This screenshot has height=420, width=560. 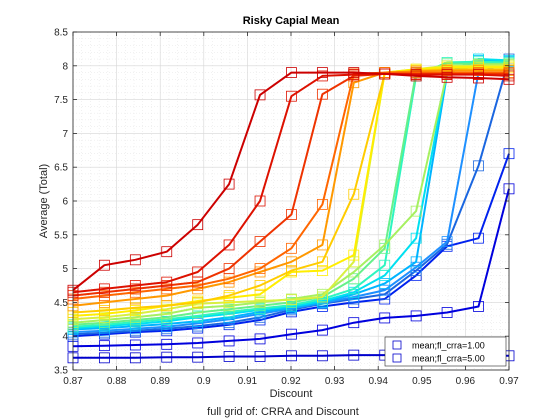 I want to click on x-tick-label: 0.87, so click(x=73, y=381).